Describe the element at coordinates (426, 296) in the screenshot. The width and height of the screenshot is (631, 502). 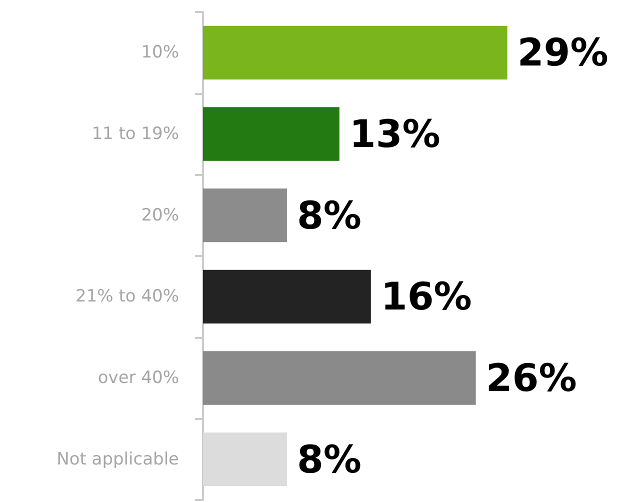
I see `data-label: 16%` at that location.